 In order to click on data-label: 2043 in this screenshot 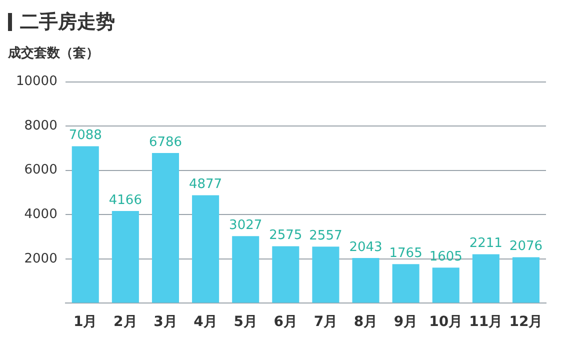, I will do `click(365, 247)`.